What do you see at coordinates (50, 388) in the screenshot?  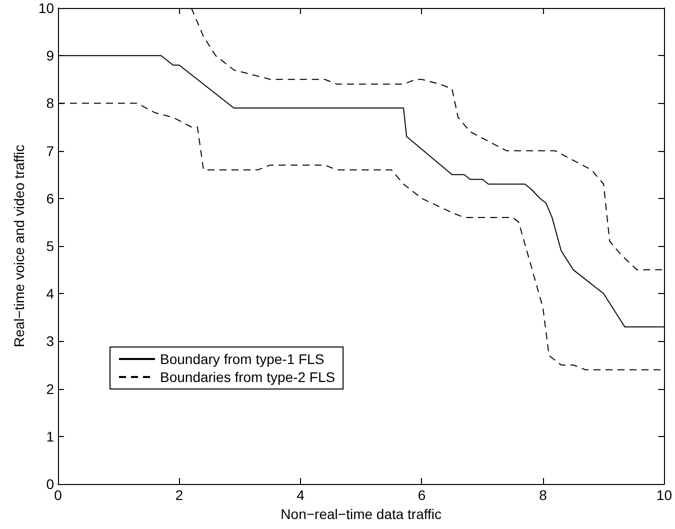 I see `y-tick-label: 2` at bounding box center [50, 388].